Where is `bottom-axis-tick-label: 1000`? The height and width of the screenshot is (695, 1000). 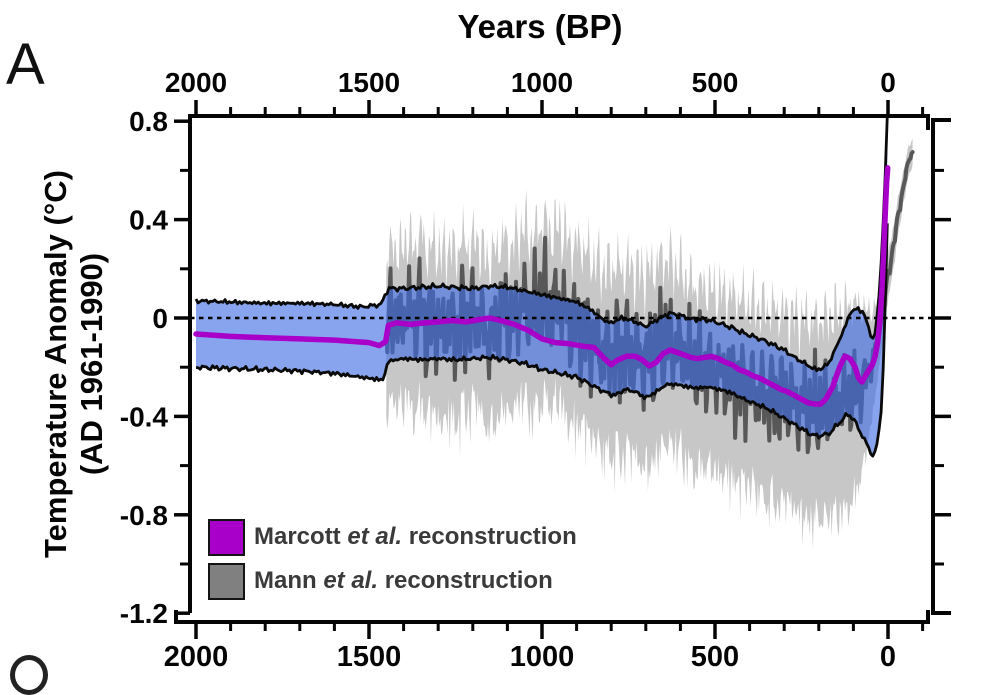
bottom-axis-tick-label: 1000 is located at coordinates (542, 656).